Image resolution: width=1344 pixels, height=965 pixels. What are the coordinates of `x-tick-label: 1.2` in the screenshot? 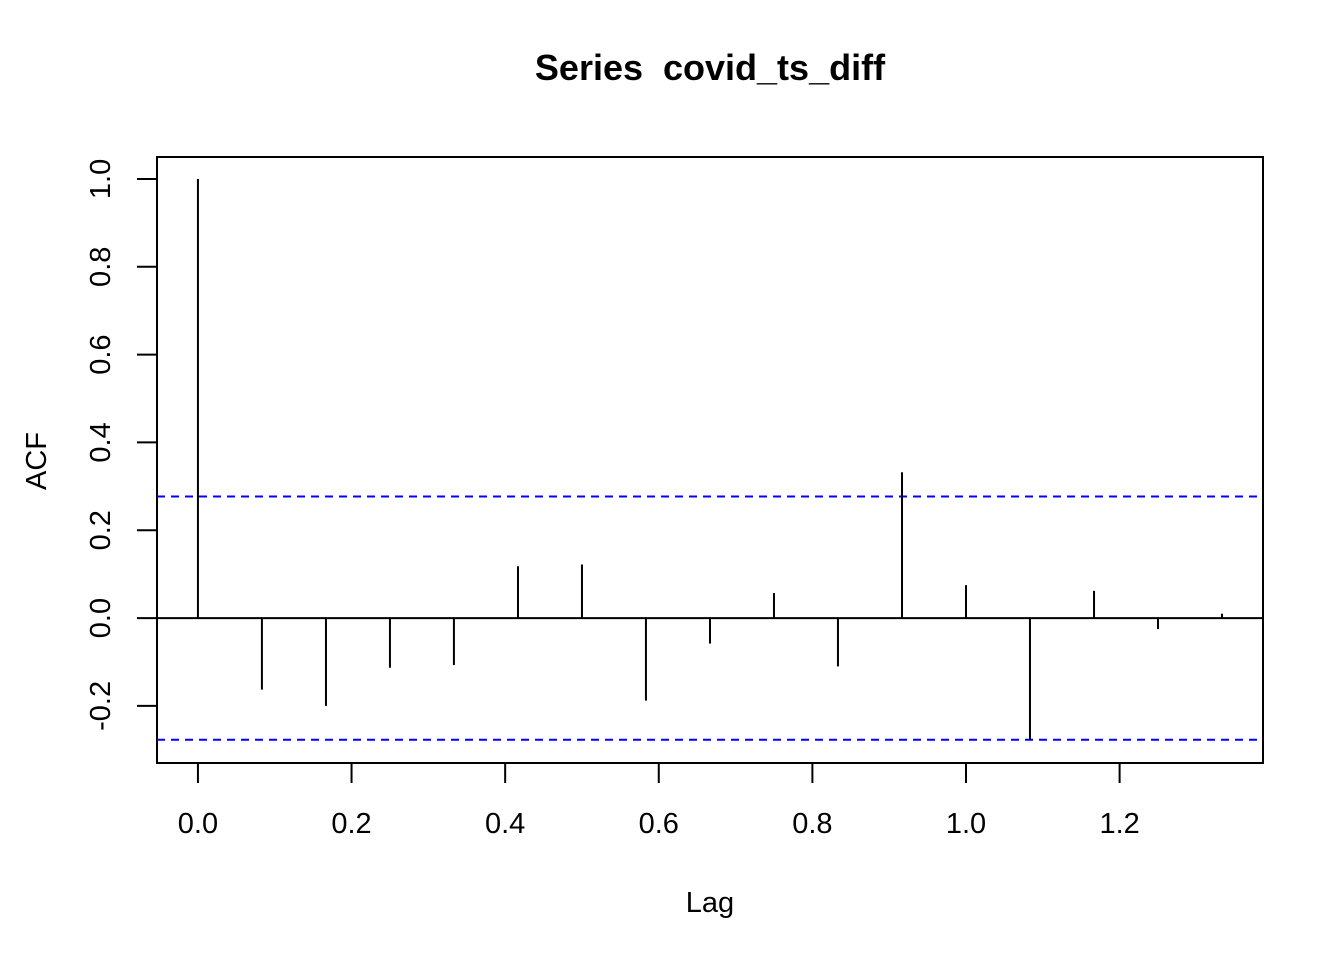 It's located at (1119, 824).